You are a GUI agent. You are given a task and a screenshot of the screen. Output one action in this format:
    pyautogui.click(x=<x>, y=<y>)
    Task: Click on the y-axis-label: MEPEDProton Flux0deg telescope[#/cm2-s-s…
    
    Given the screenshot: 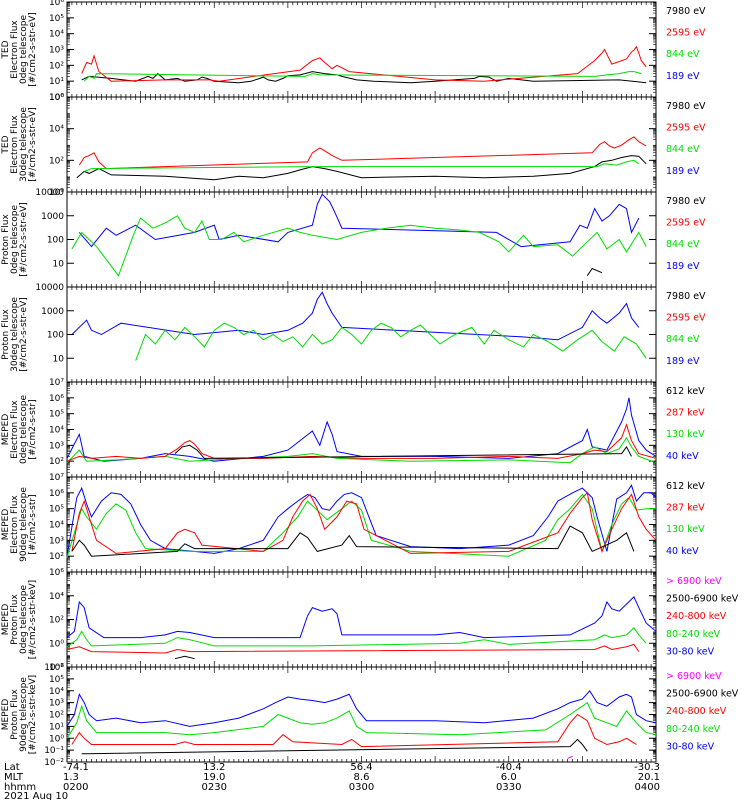 What is the action you would take?
    pyautogui.click(x=19, y=619)
    